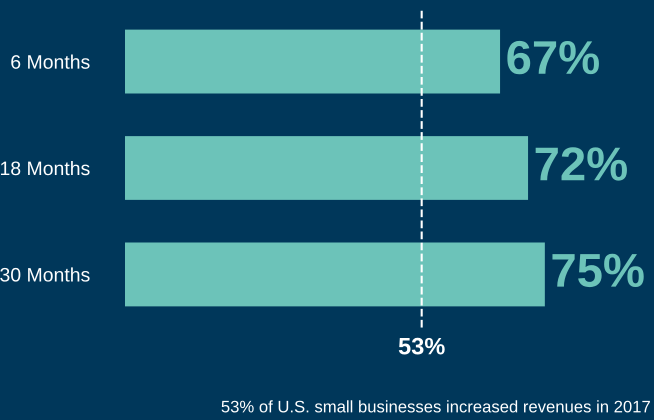 This screenshot has width=654, height=420. What do you see at coordinates (50, 61) in the screenshot?
I see `y-tick-label: 6 Months` at bounding box center [50, 61].